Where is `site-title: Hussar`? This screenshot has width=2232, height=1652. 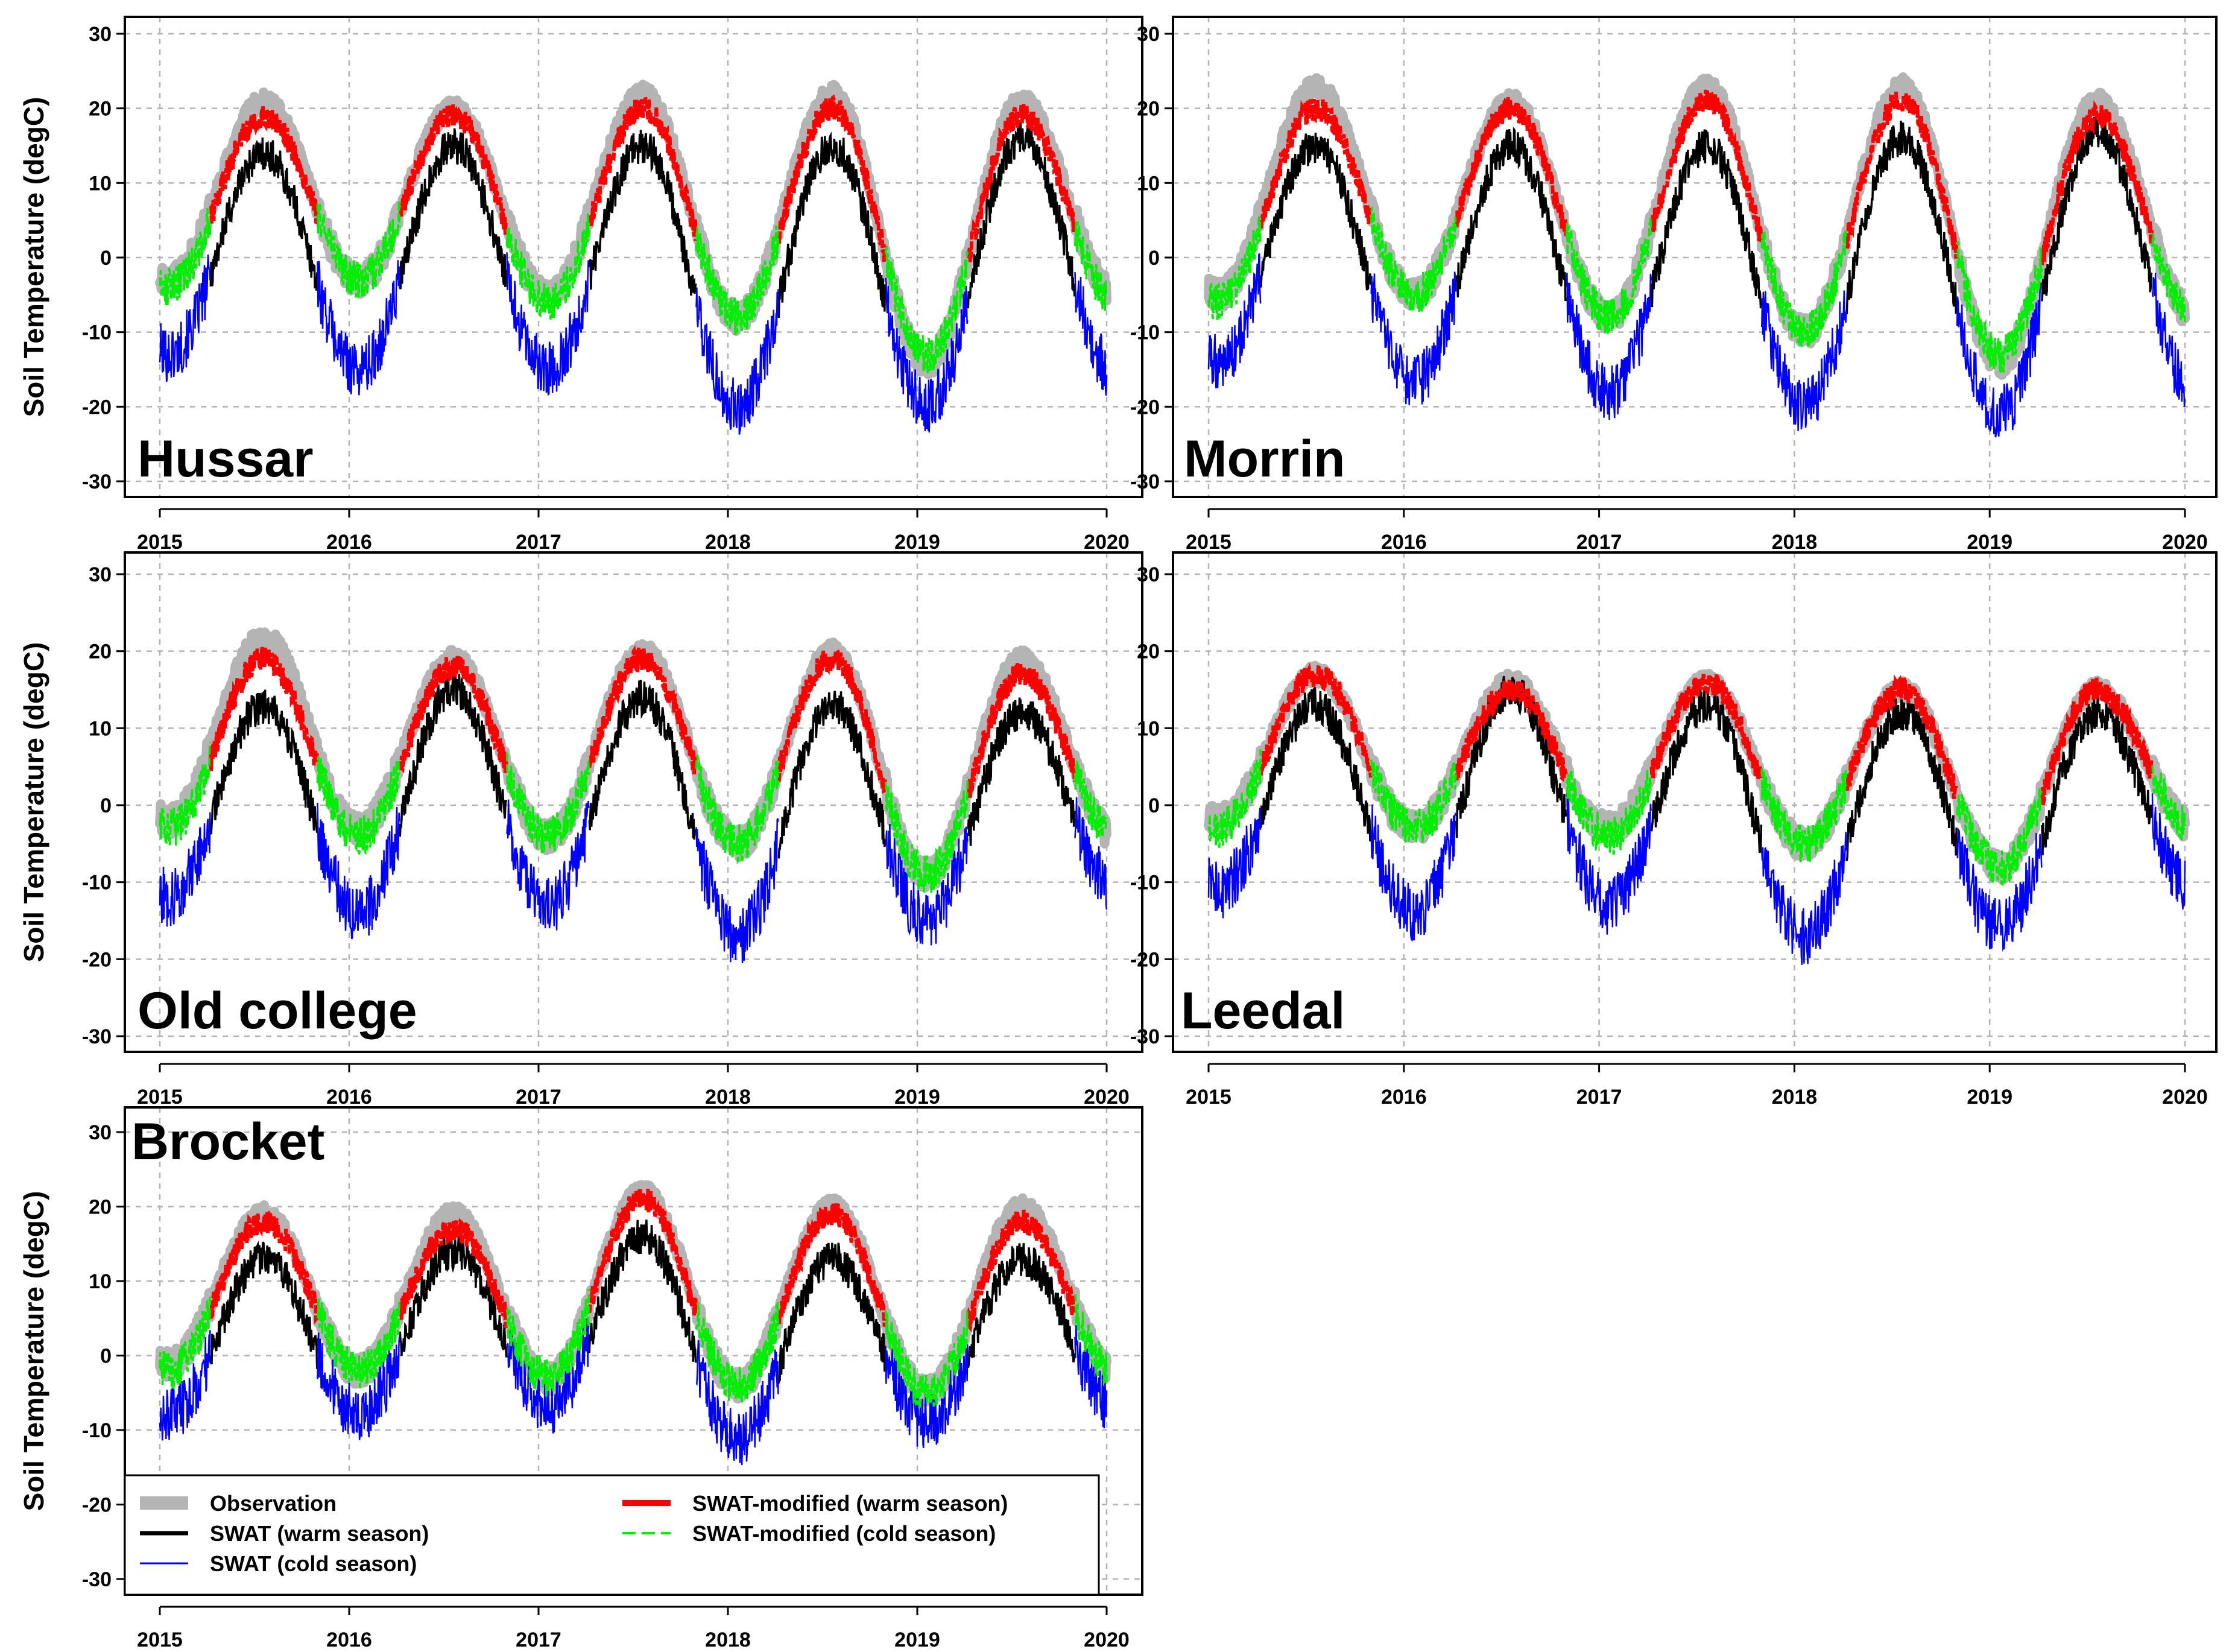
site-title: Hussar is located at coordinates (226, 459).